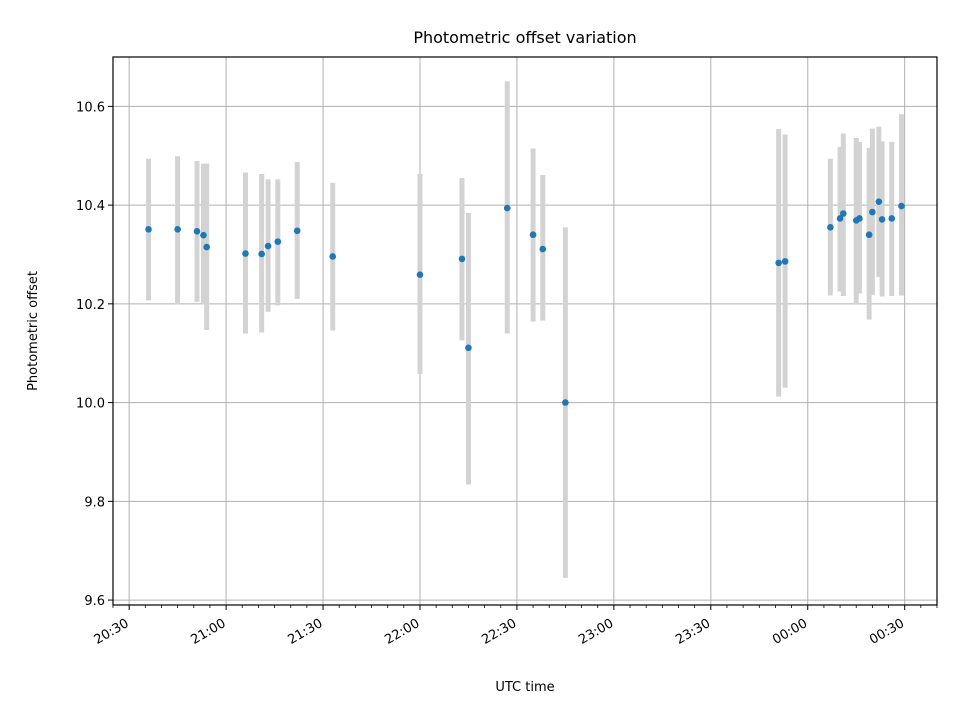  What do you see at coordinates (94, 502) in the screenshot?
I see `y-tick-label: 9.8` at bounding box center [94, 502].